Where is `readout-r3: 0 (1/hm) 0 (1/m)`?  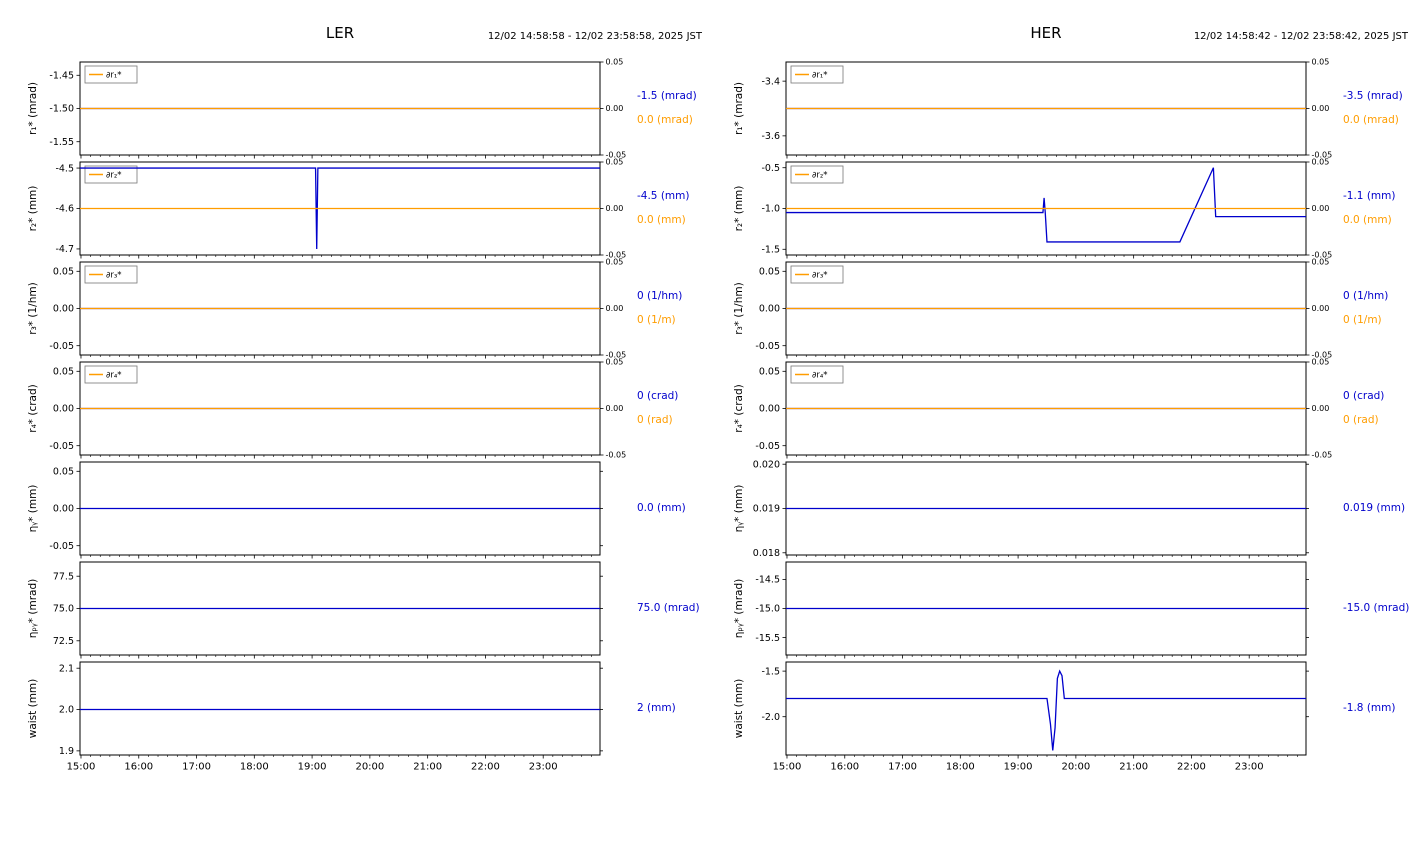
readout-r3: 0 (1/hm) 0 (1/m) is located at coordinates (671, 308).